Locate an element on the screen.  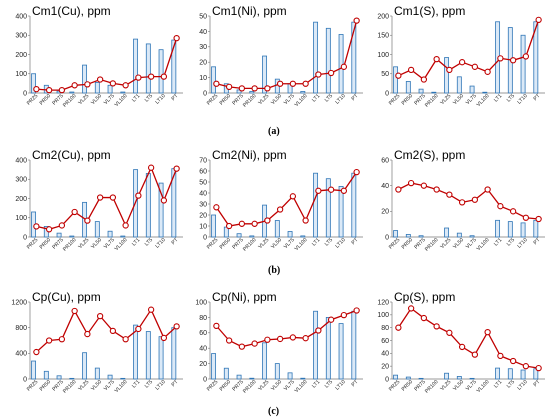
y-tick-label: 30 is located at coordinates (203, 204).